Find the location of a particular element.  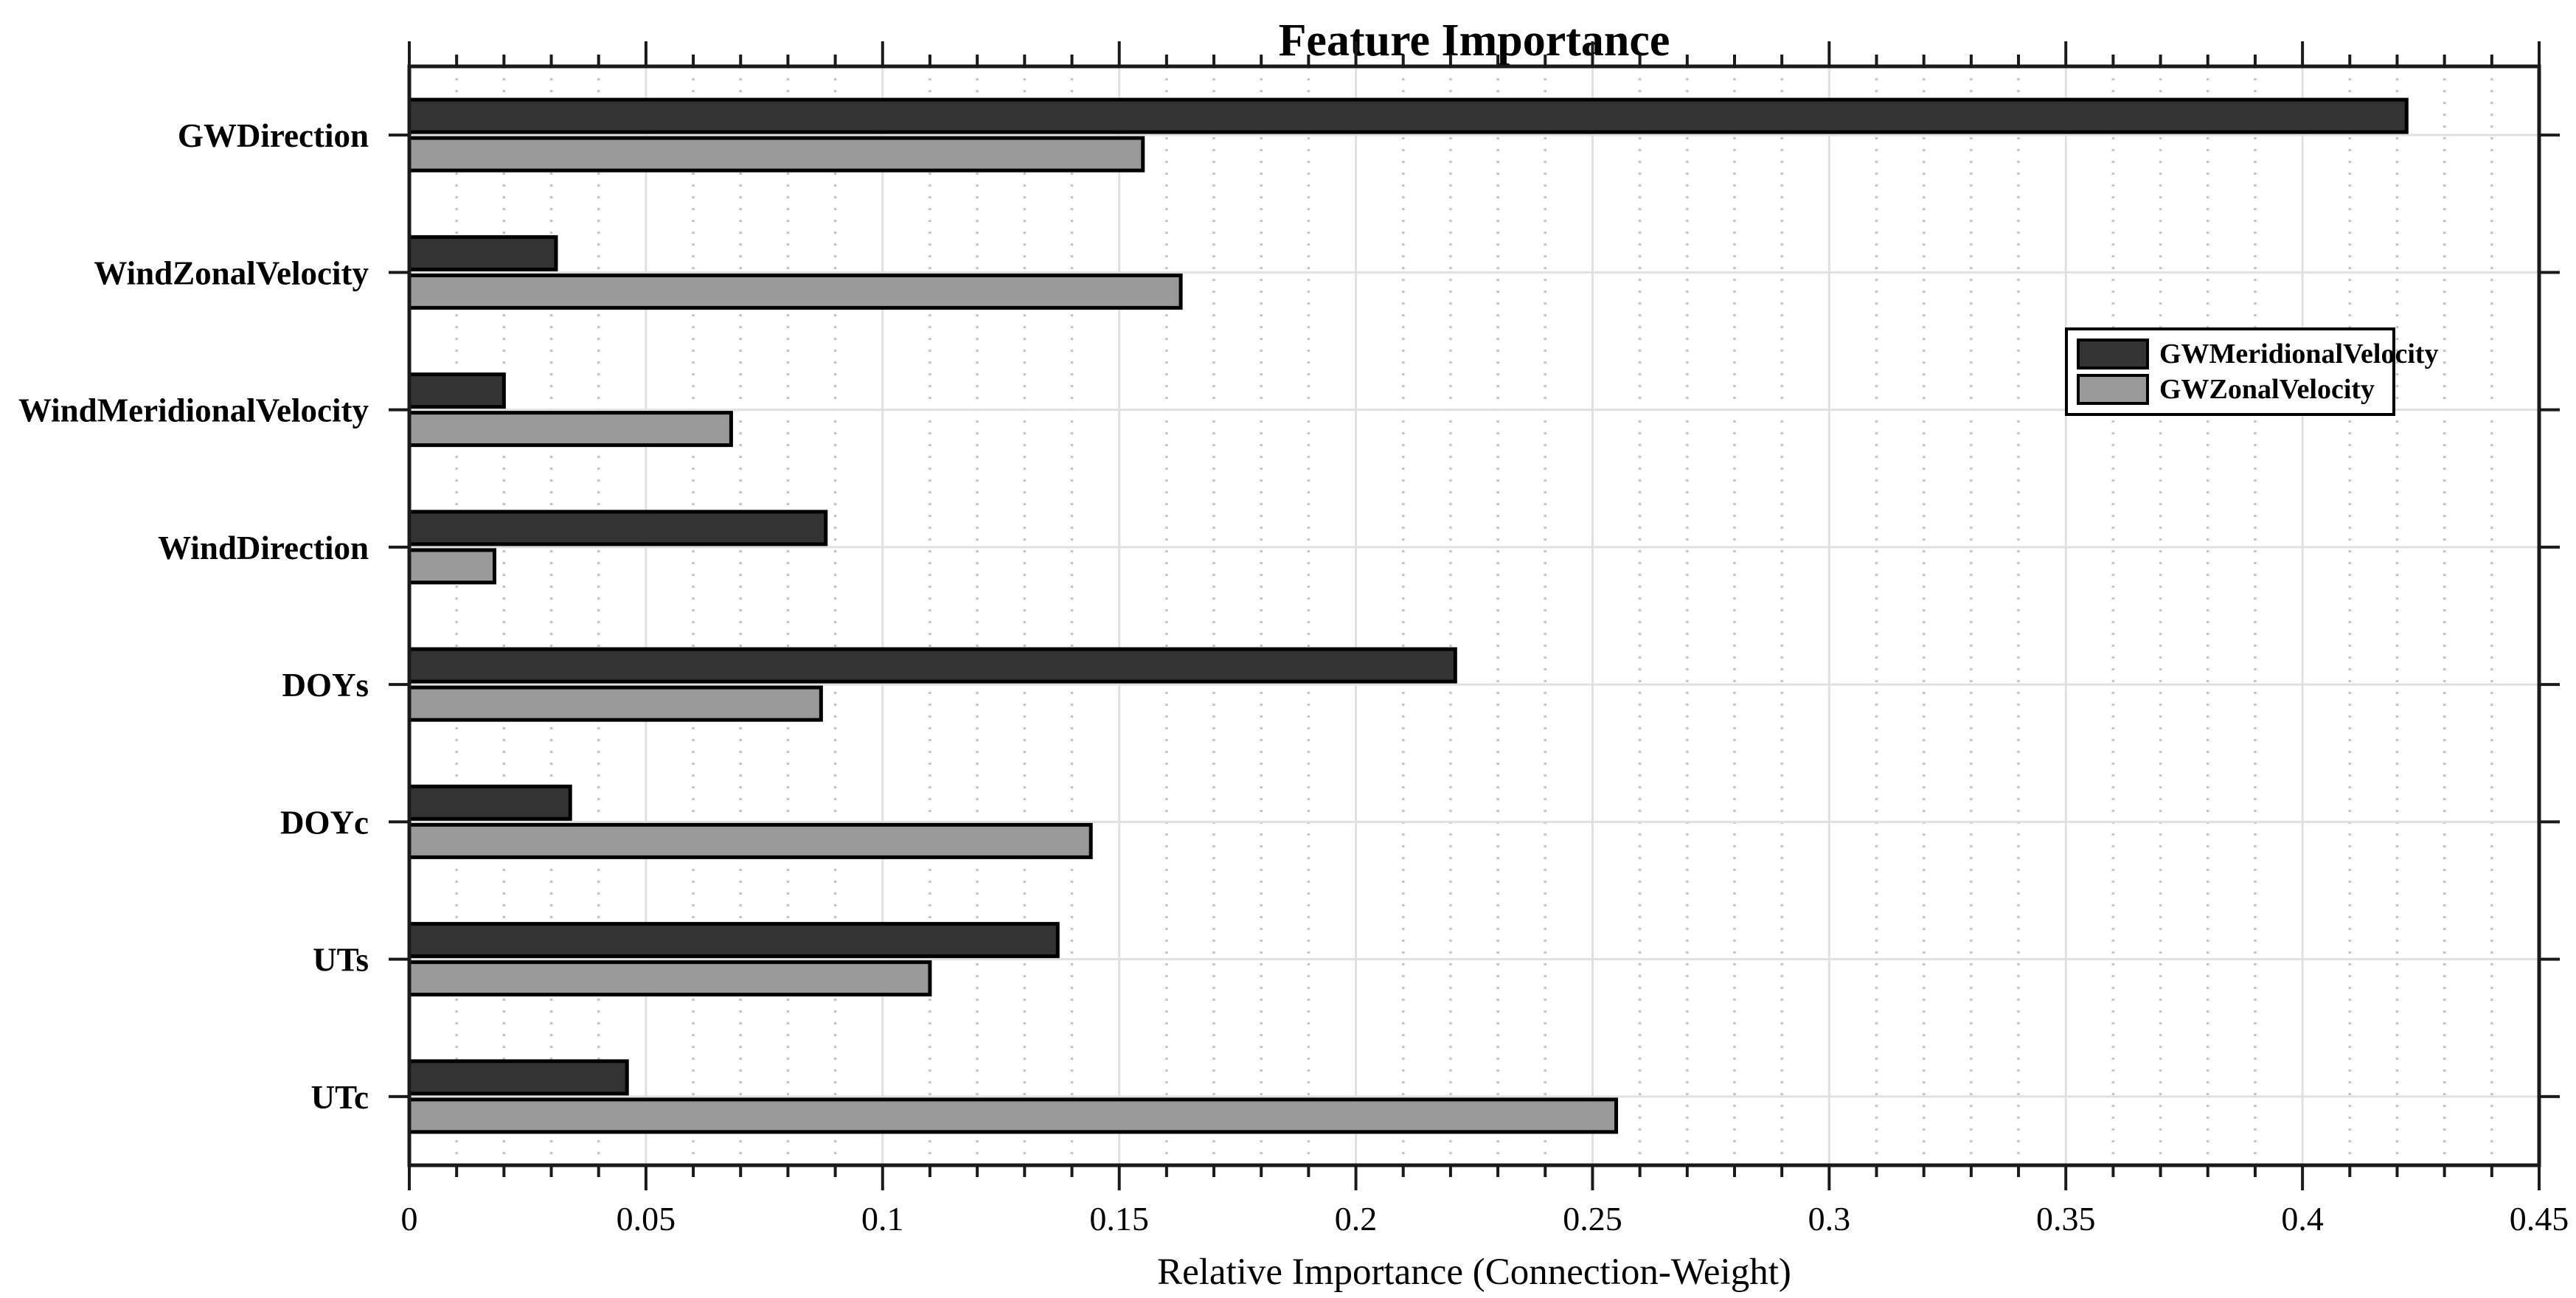

y-tick-label: WindZonalVelocity is located at coordinates (231, 272).